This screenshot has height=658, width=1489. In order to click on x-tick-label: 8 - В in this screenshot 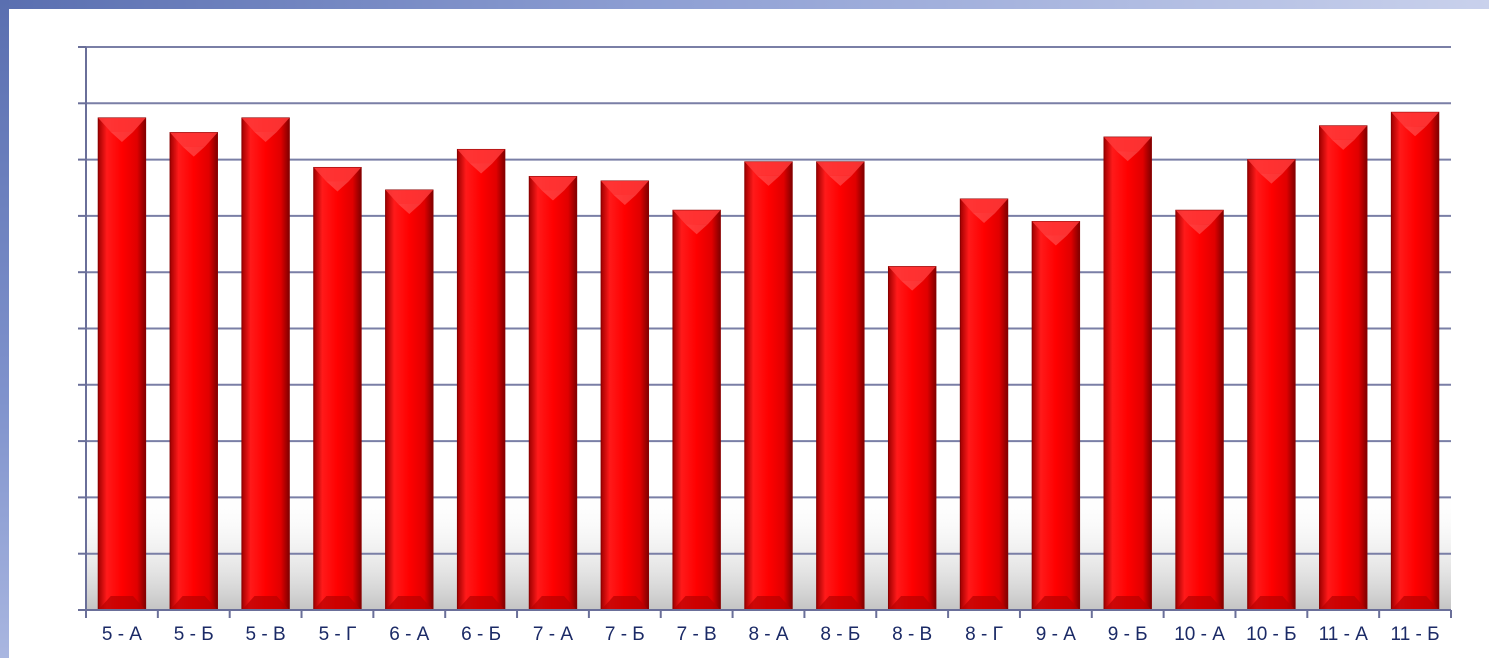, I will do `click(912, 634)`.